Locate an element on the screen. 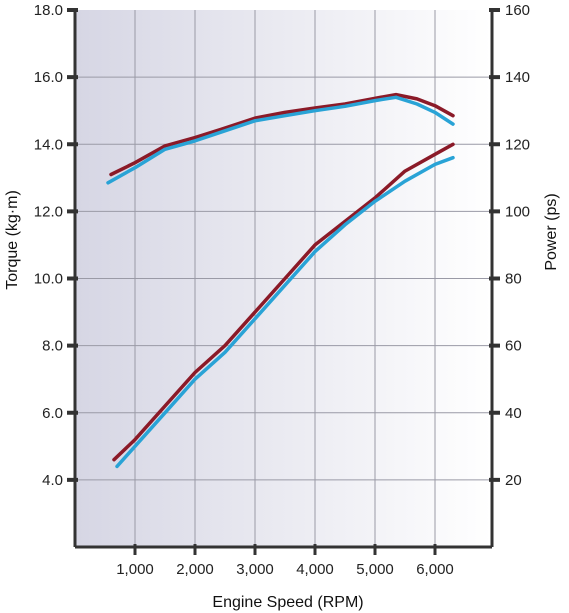 The image size is (569, 613). y-left-tick-label: 6.0 is located at coordinates (52, 413).